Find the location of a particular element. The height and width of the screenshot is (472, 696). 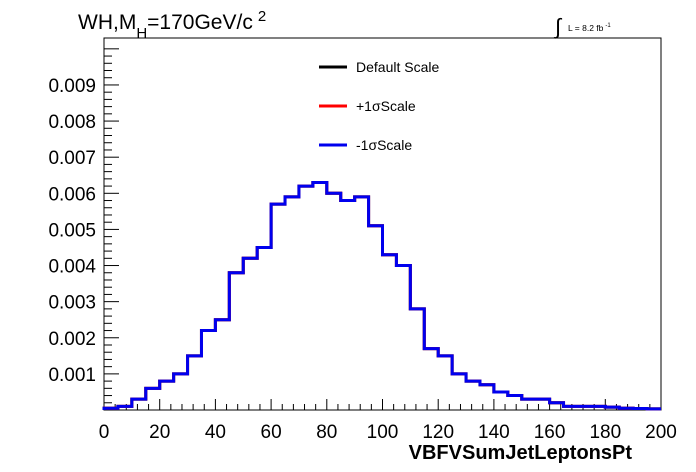

legend-label-2: -1σScale is located at coordinates (384, 145).